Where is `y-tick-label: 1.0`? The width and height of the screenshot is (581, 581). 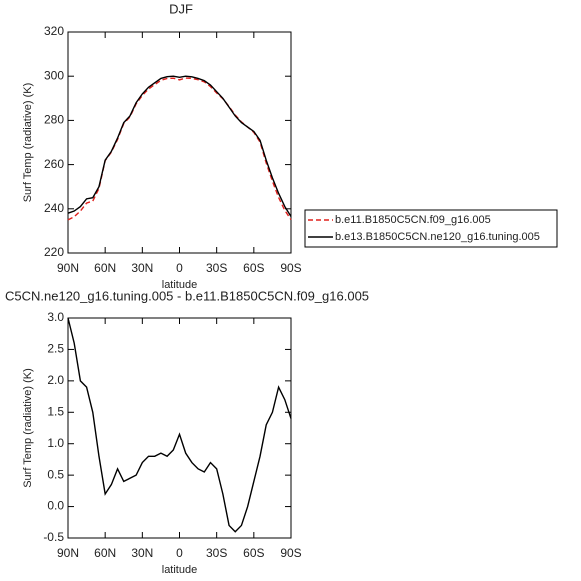
y-tick-label: 1.0 is located at coordinates (55, 443).